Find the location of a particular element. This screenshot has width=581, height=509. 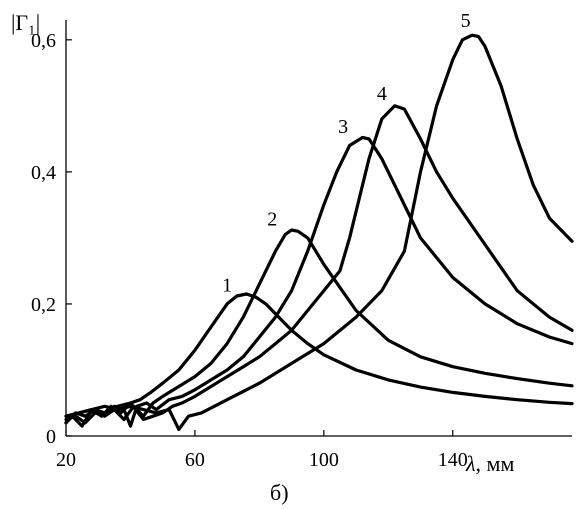

x-tick-label: 60 is located at coordinates (195, 460).